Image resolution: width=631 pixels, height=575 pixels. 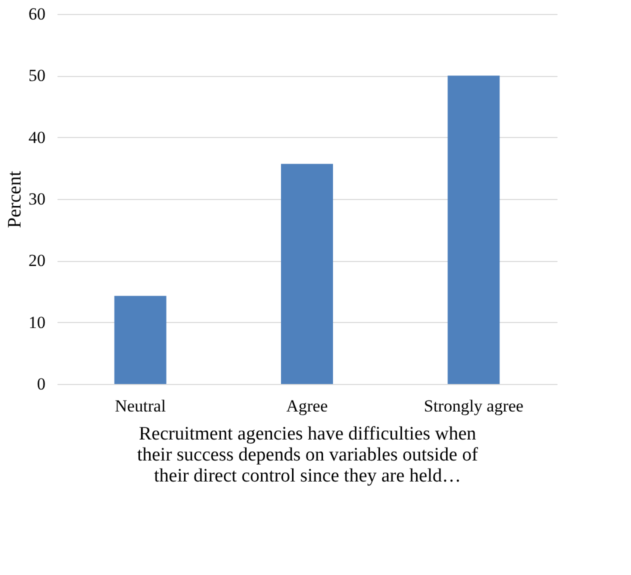 What do you see at coordinates (37, 137) in the screenshot?
I see `y-tick-label: 40` at bounding box center [37, 137].